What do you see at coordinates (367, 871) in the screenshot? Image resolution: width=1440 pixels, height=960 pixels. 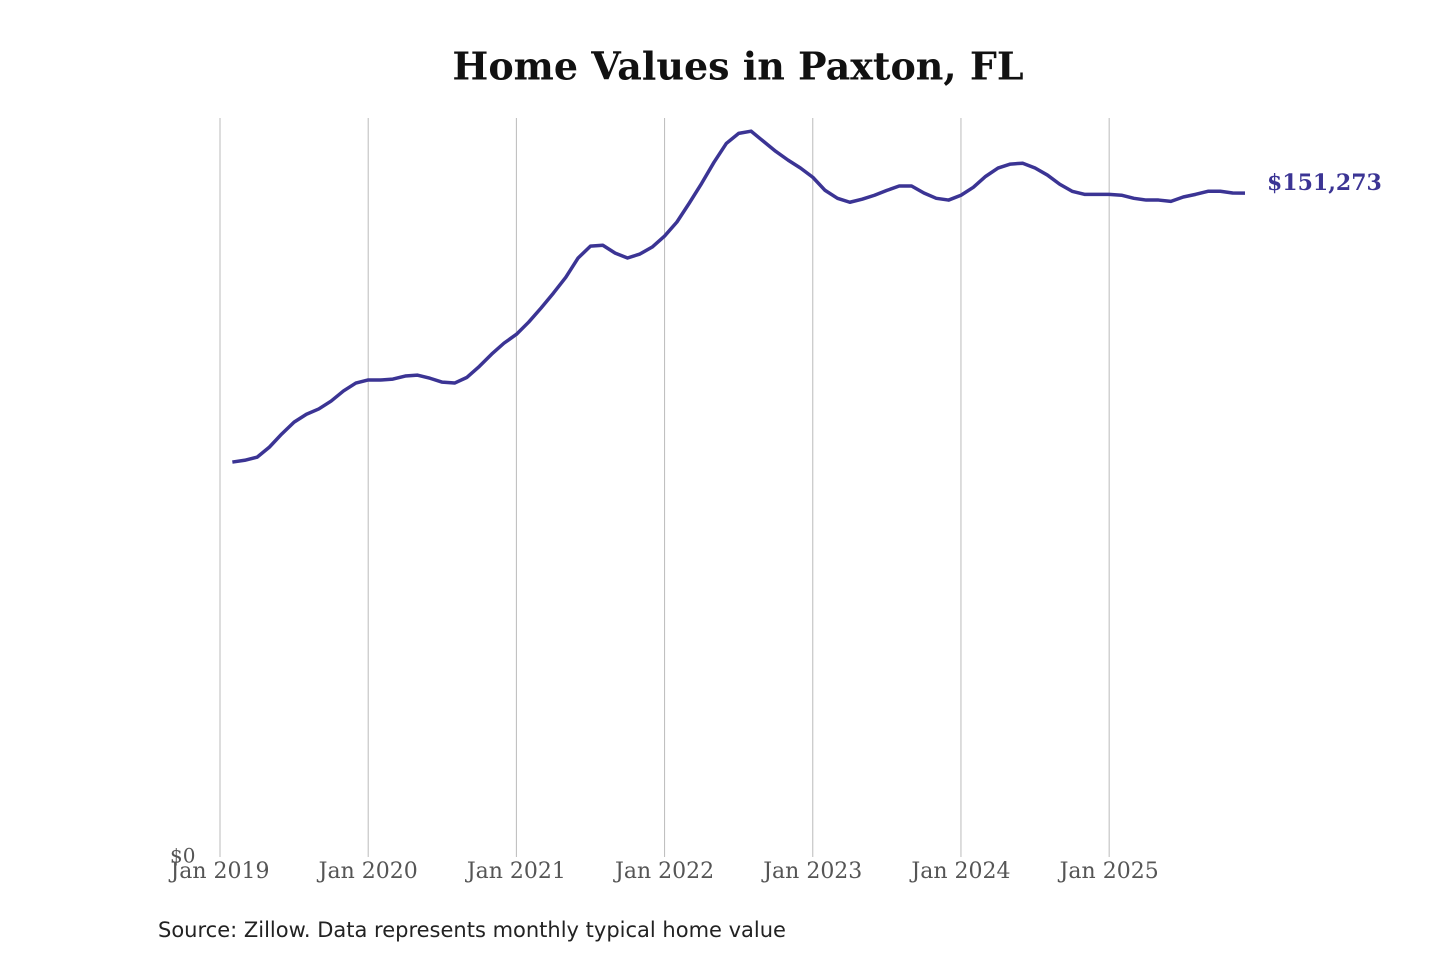 I see `x-tick-label: Jan 2020` at bounding box center [367, 871].